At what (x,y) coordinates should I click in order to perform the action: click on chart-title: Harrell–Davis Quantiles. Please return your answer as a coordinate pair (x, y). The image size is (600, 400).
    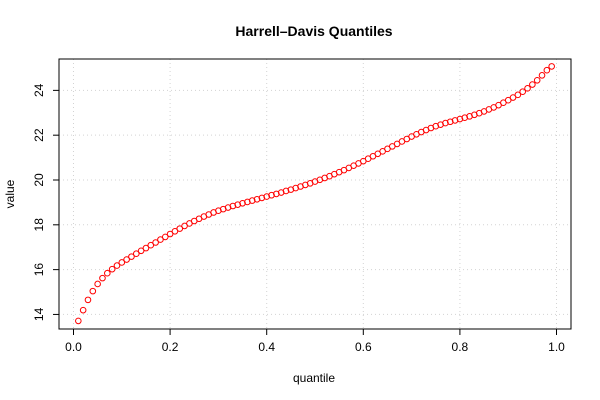
    Looking at the image, I should click on (313, 31).